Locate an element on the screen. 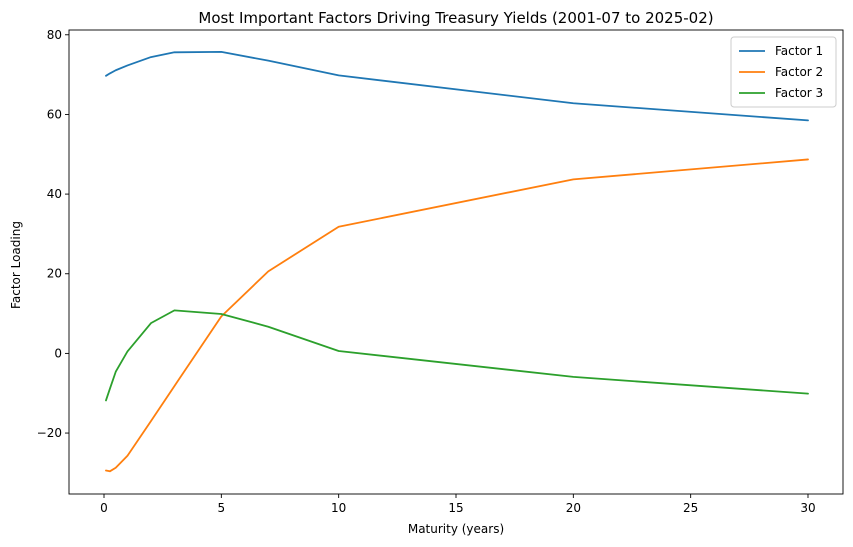 This screenshot has height=547, width=853. y-tick-label: 0 is located at coordinates (58, 353).